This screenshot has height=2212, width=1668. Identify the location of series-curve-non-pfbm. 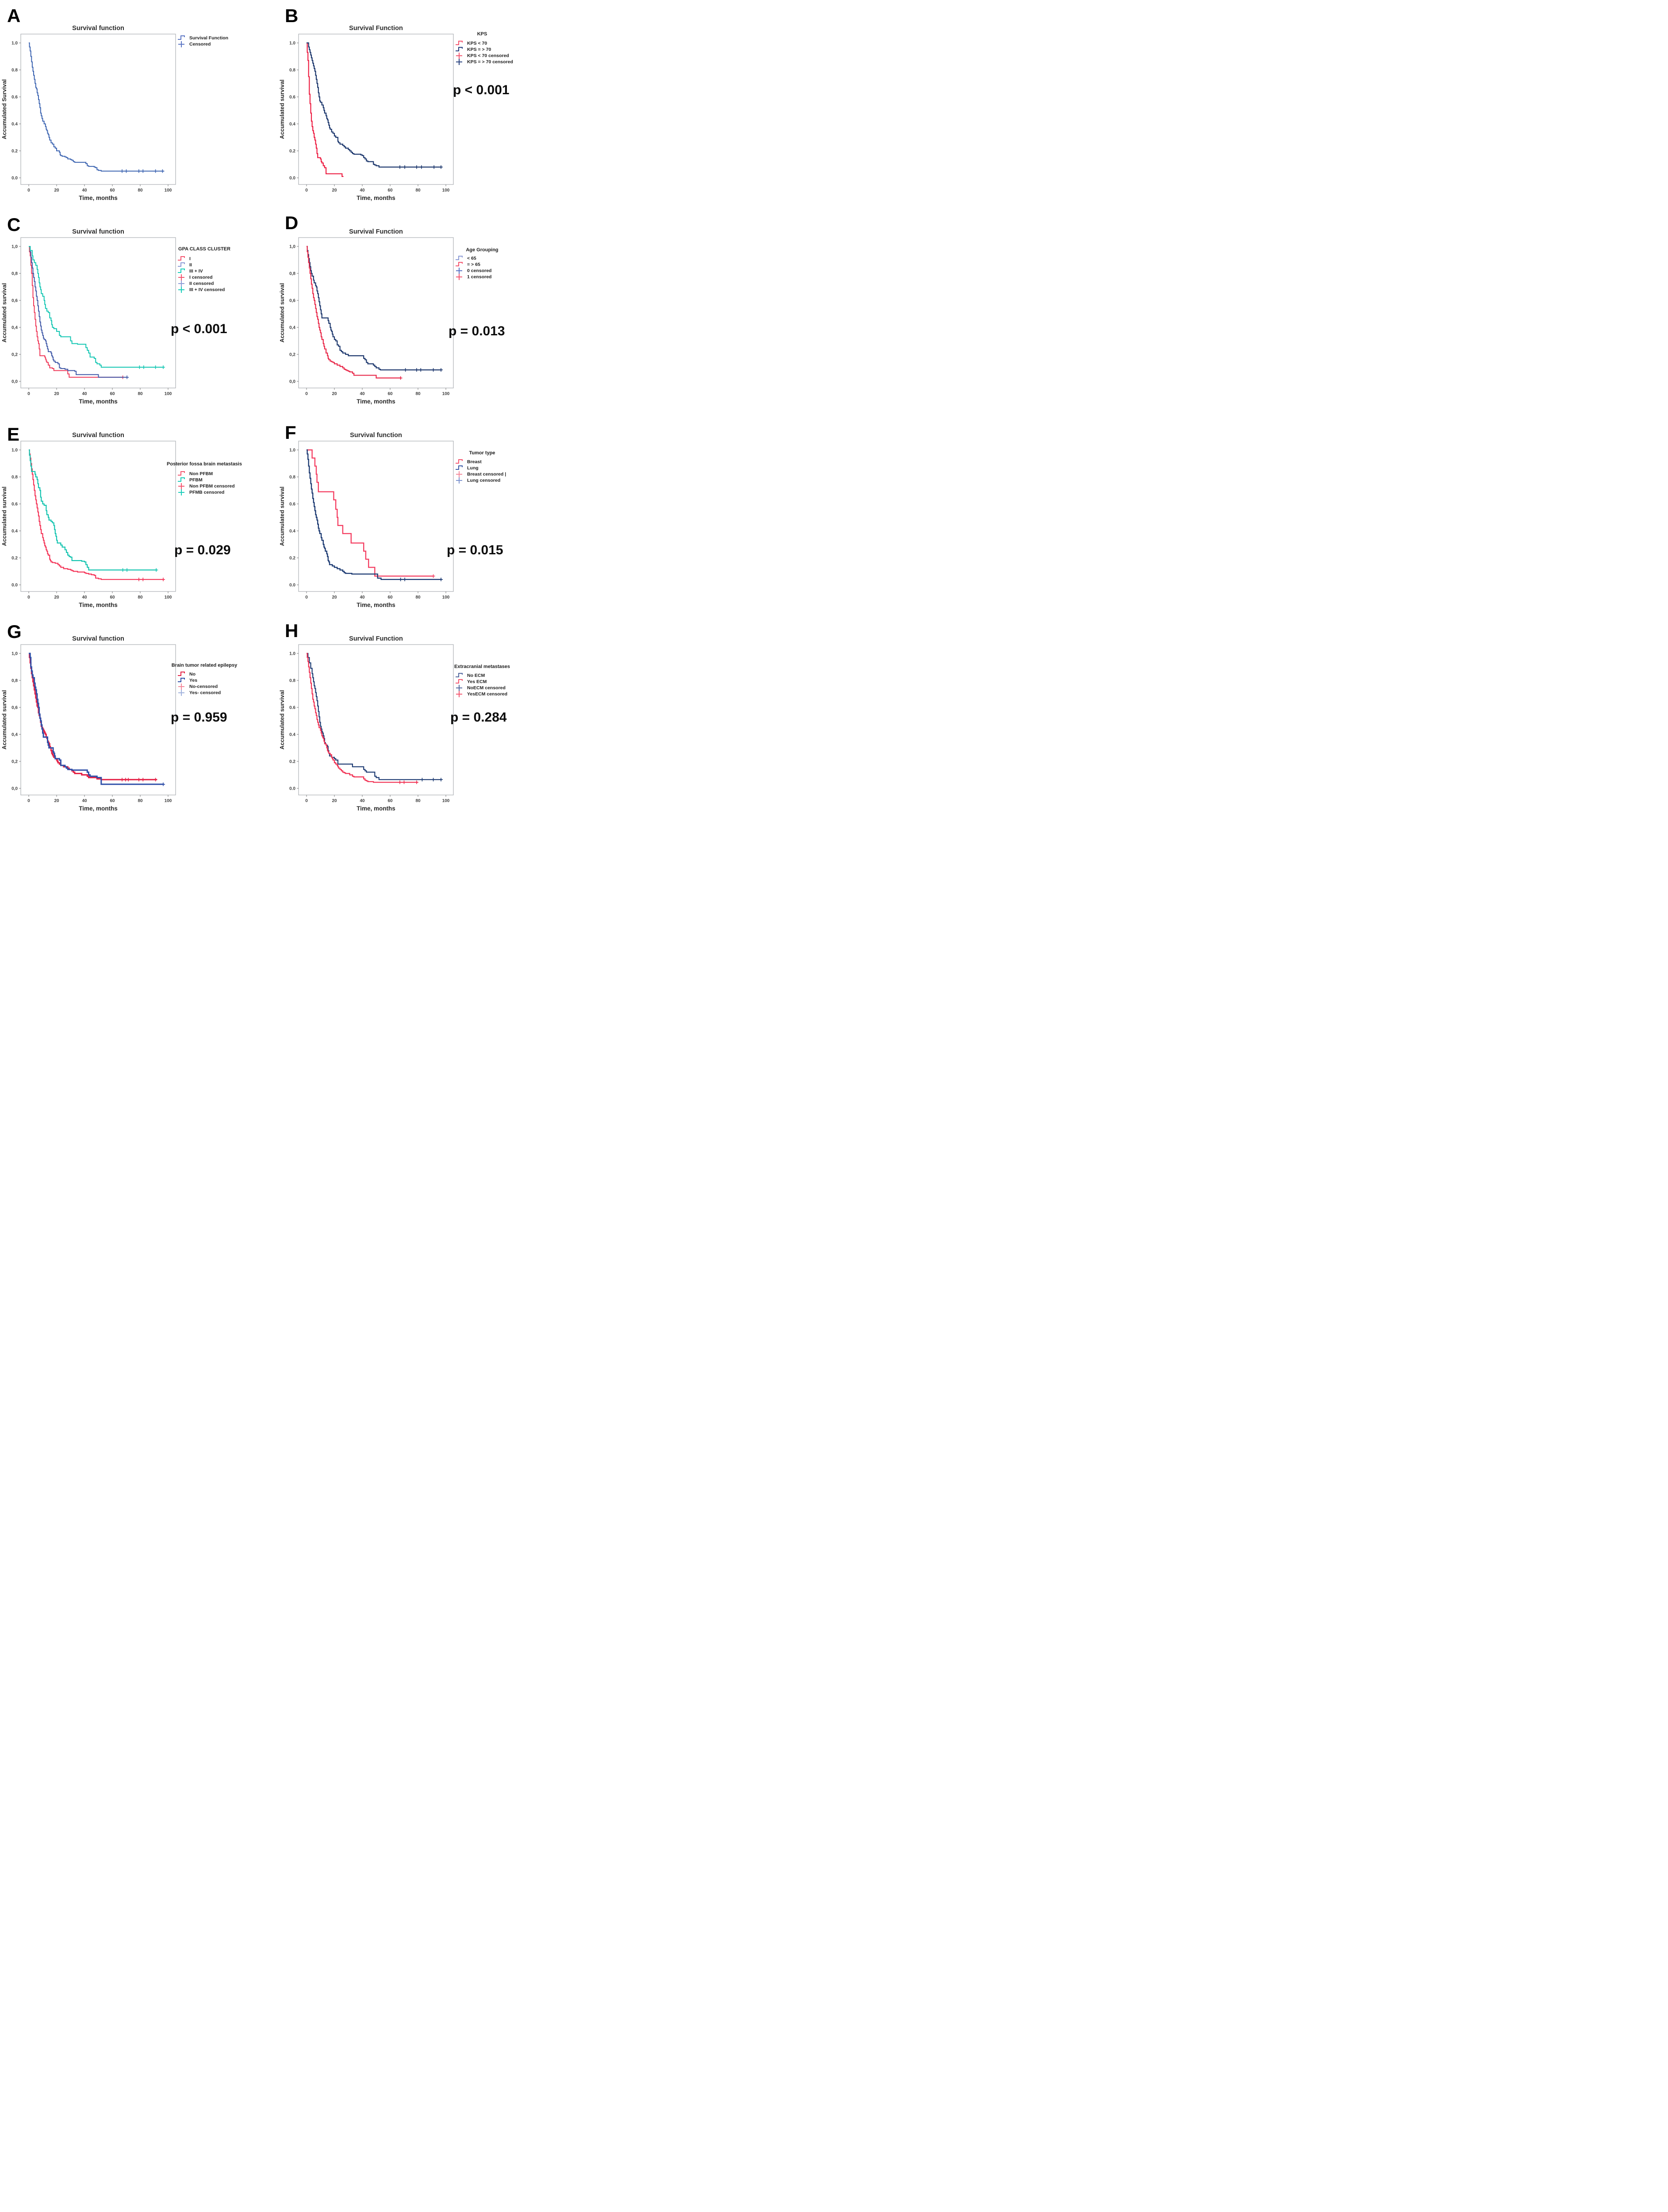
(96, 514).